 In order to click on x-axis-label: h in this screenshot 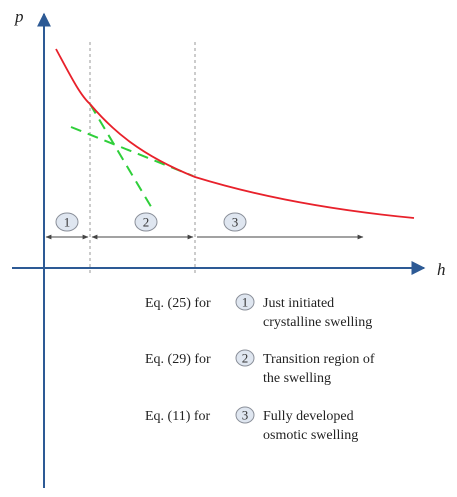, I will do `click(441, 269)`.